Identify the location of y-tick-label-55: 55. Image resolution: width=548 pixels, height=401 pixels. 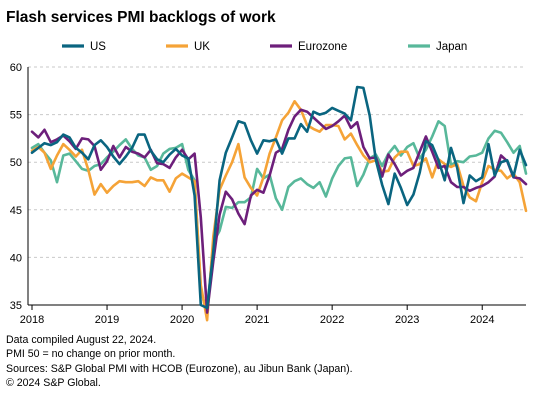
(16, 116).